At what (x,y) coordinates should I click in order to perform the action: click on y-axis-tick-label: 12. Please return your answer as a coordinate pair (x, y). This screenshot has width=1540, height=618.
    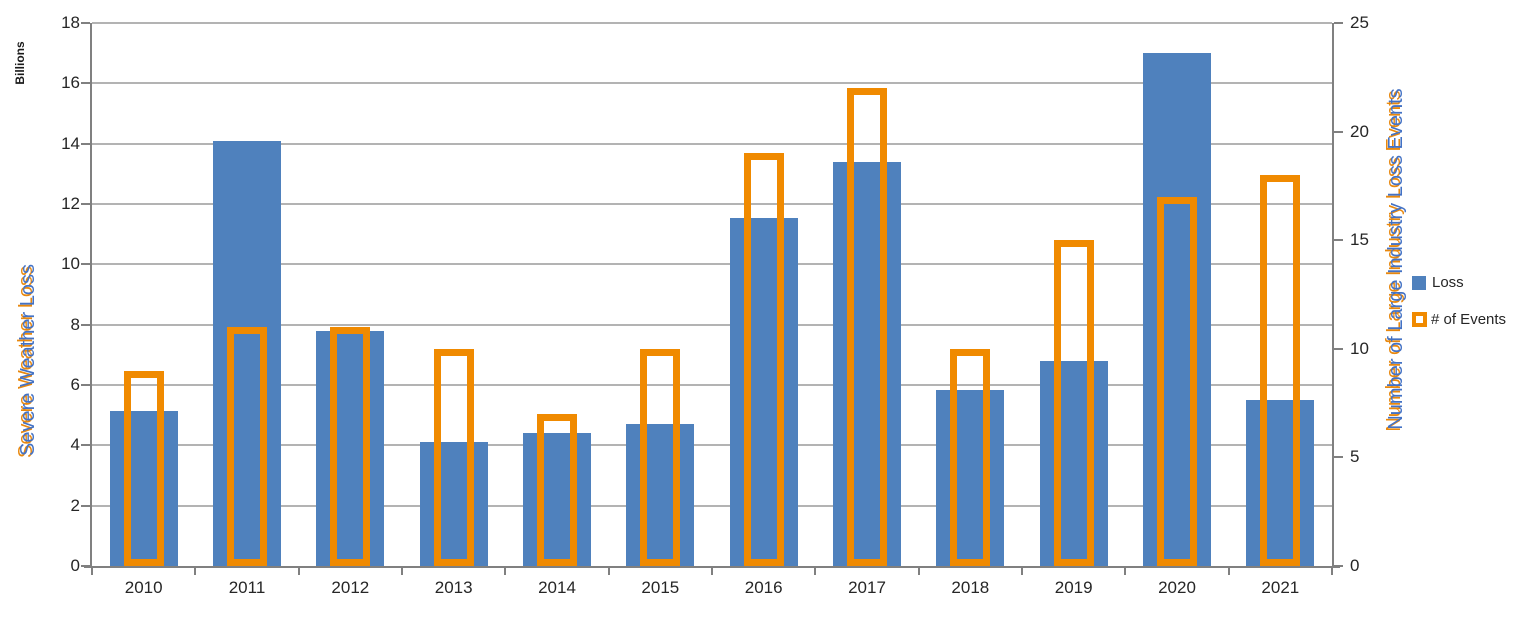
    Looking at the image, I should click on (70, 203).